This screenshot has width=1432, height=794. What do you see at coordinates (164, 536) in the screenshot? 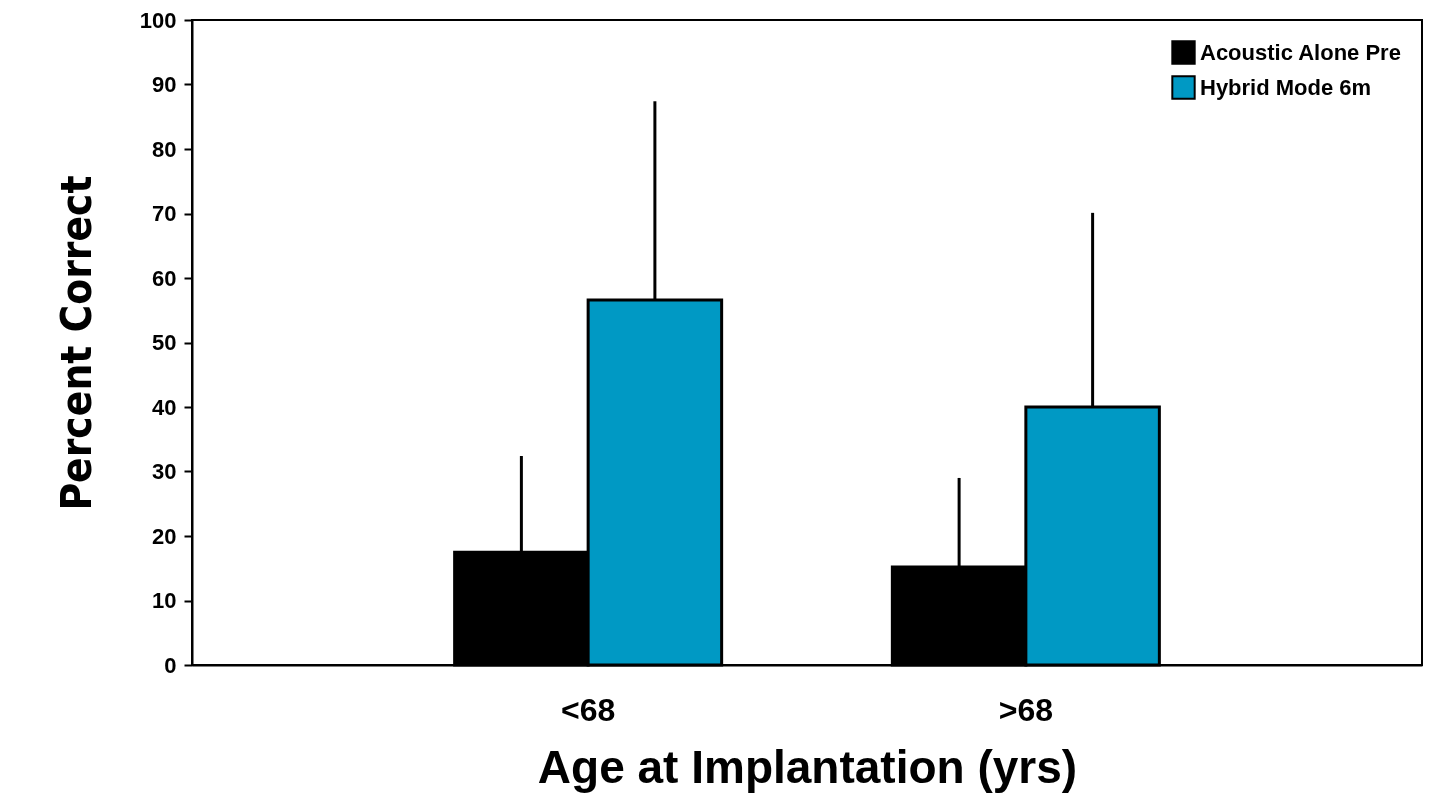
I see `y-tick-label: 20` at bounding box center [164, 536].